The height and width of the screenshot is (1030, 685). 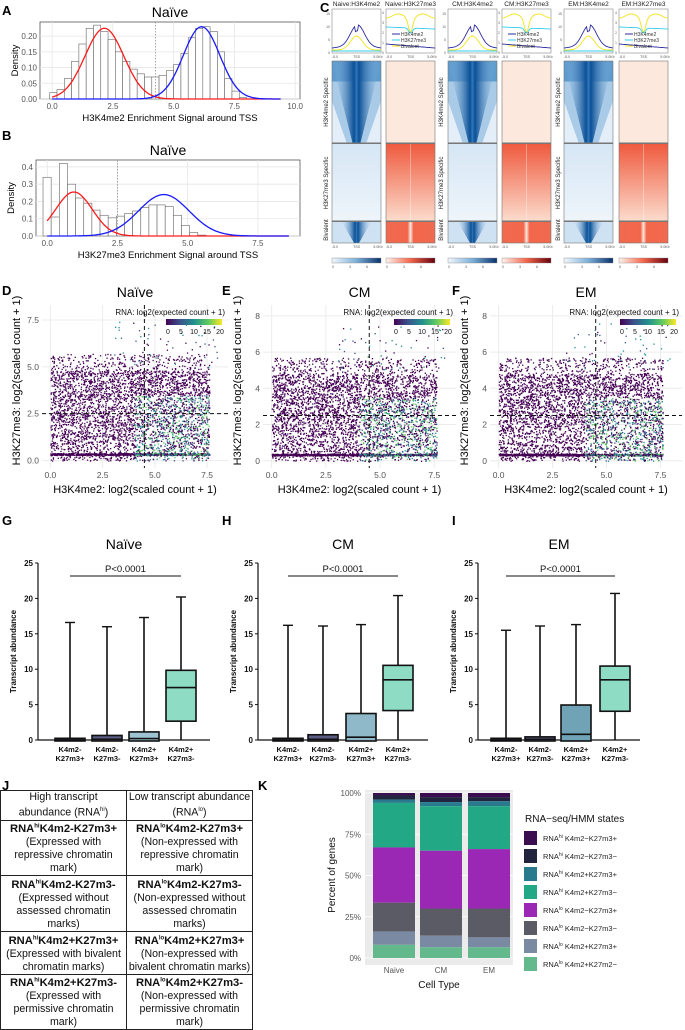 I want to click on y-tick-label: 5.0, so click(x=33, y=367).